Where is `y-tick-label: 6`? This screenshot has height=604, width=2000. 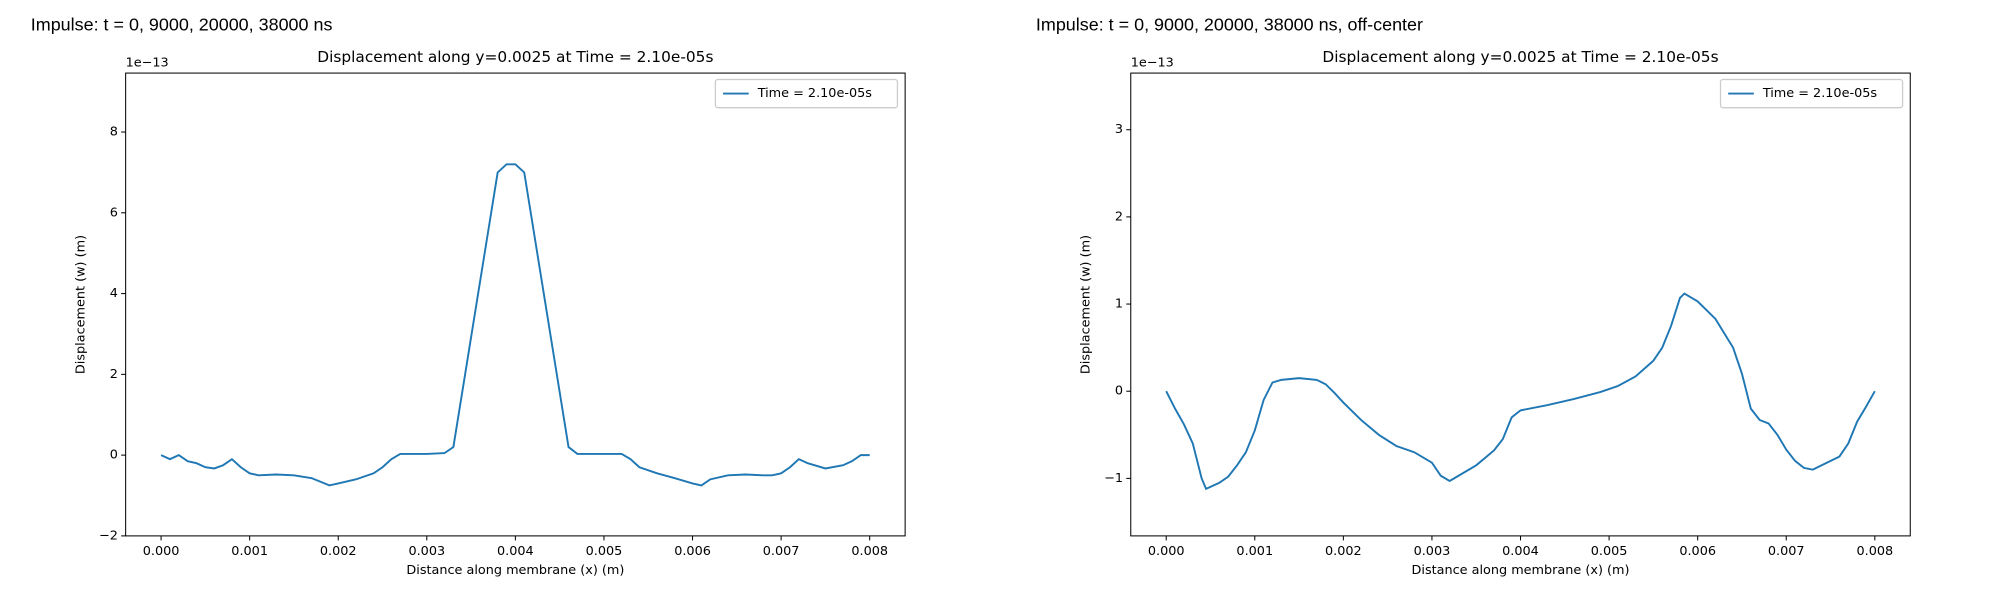
y-tick-label: 6 is located at coordinates (114, 212).